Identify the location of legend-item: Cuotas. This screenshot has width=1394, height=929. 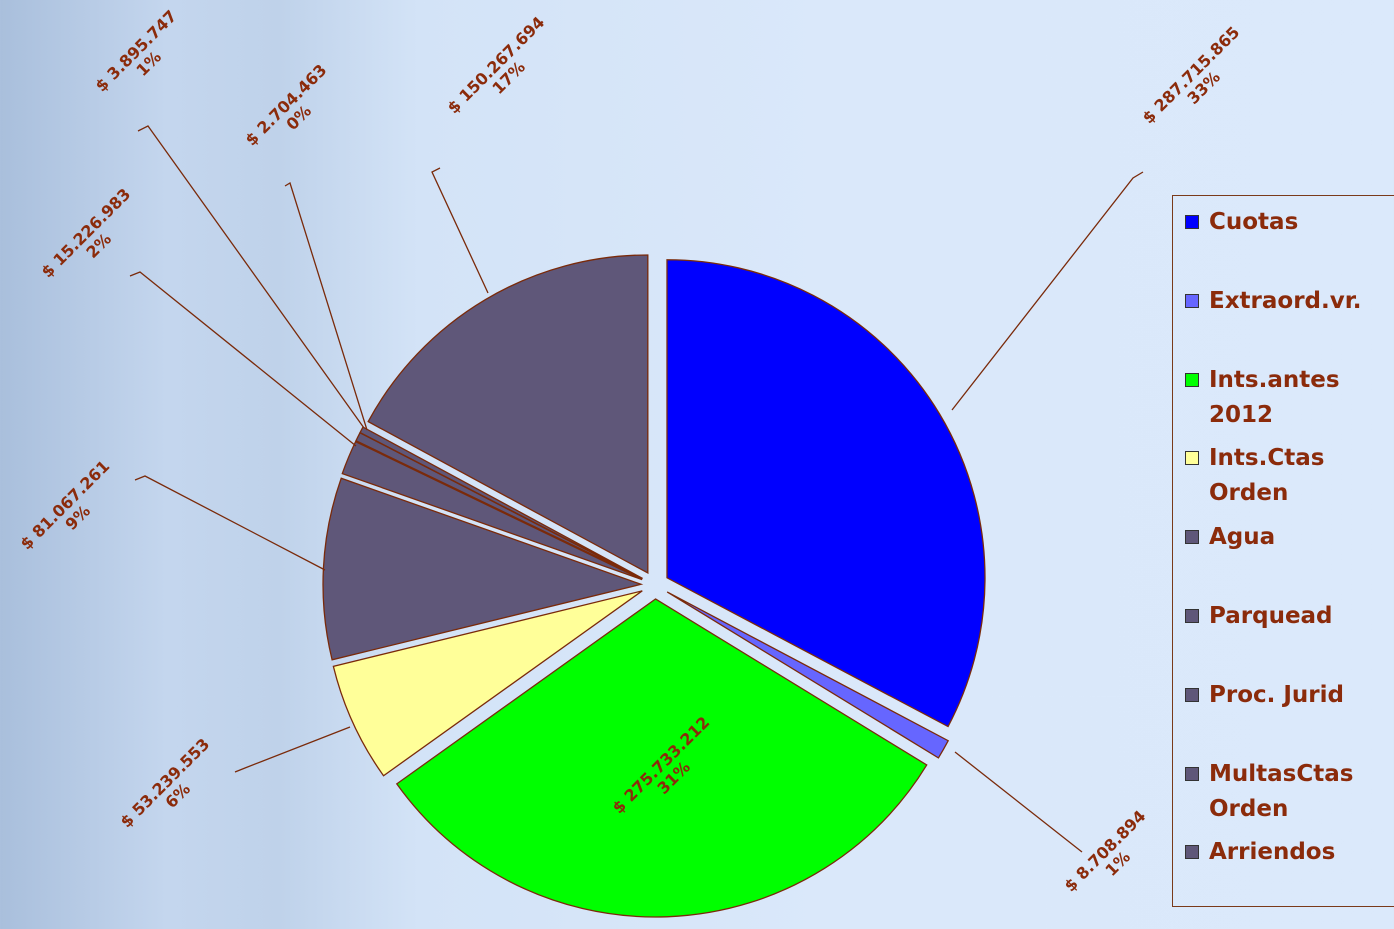
(1287, 222).